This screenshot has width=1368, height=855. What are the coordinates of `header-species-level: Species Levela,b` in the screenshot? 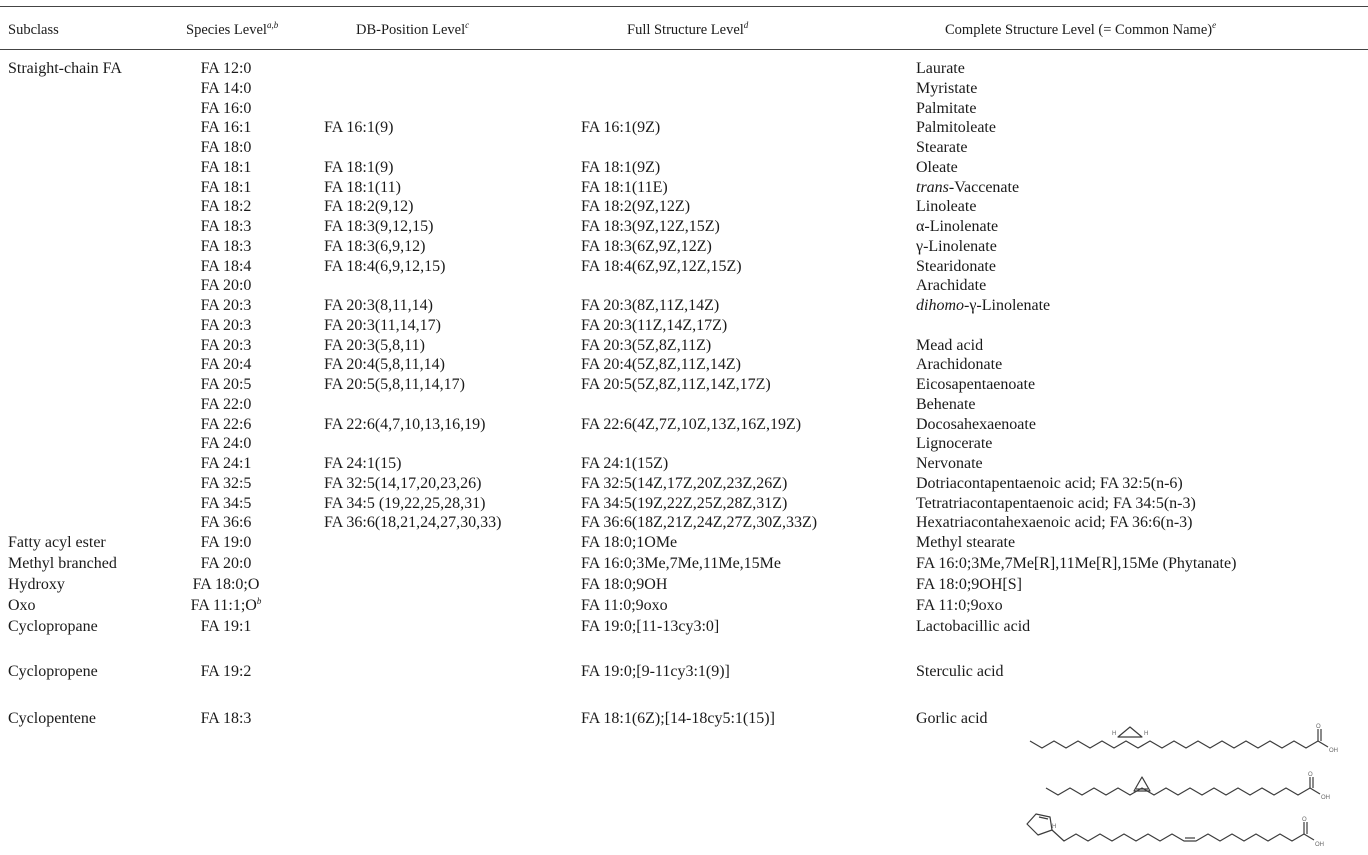 It's located at (232, 29).